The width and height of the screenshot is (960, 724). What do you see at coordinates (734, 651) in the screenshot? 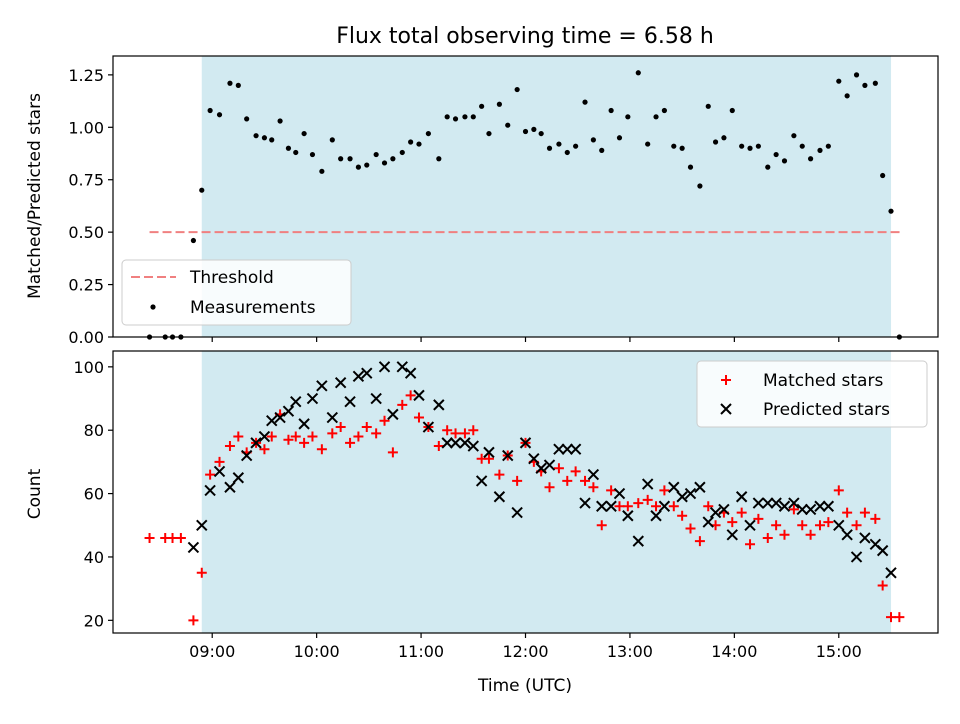
I see `x-tick-label: 14:00` at bounding box center [734, 651].